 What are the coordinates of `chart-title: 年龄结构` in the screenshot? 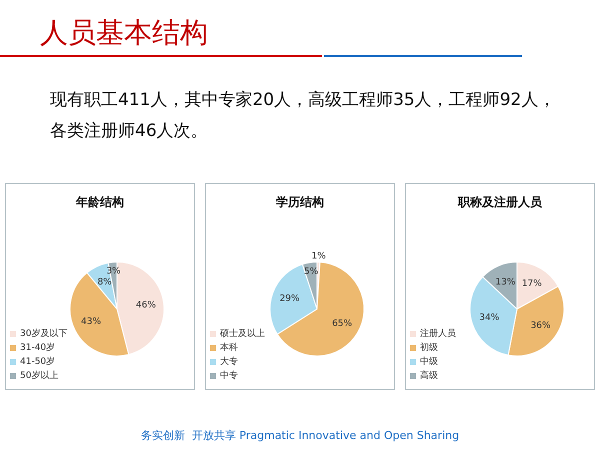 It's located at (99, 202).